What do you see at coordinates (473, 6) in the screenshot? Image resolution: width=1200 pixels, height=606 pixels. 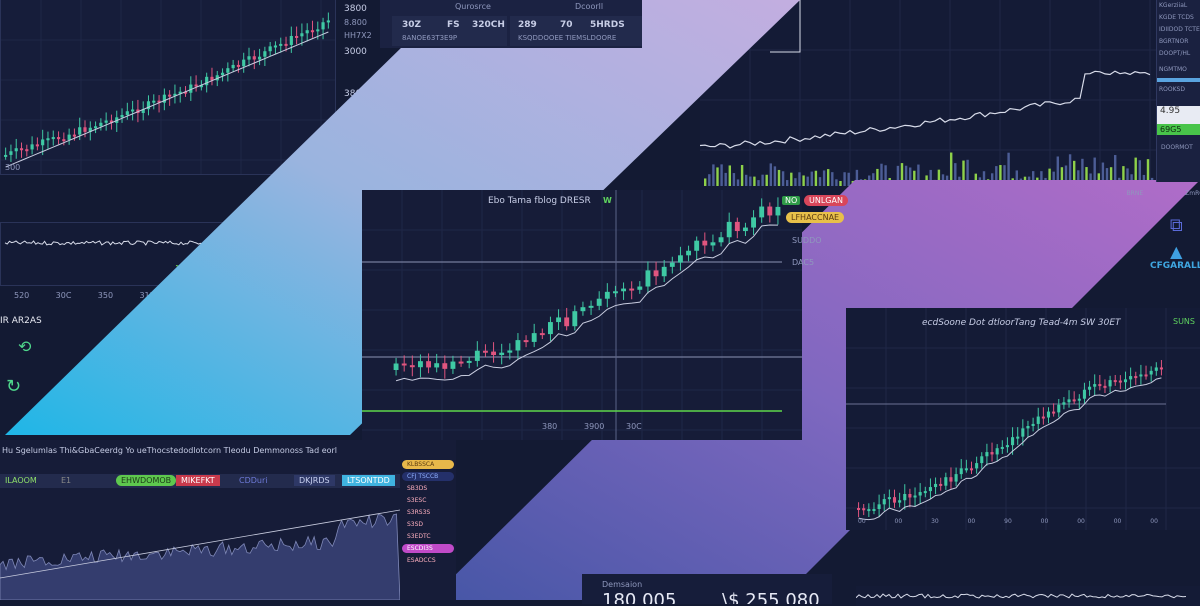 I see `ticker-header: Qurosrce` at bounding box center [473, 6].